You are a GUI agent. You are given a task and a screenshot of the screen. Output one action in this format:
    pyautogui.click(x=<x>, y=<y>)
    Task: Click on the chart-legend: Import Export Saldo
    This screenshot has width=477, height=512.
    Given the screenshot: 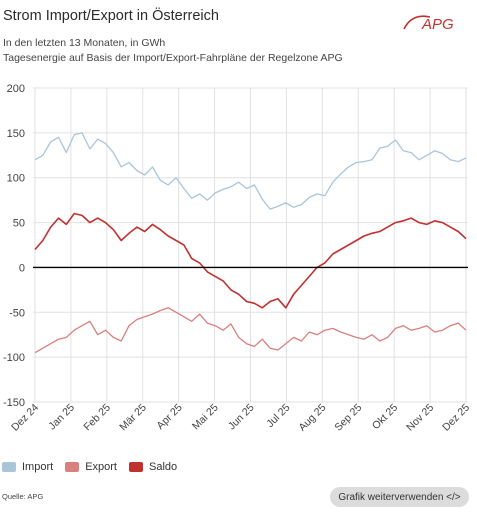 What is the action you would take?
    pyautogui.click(x=94, y=467)
    